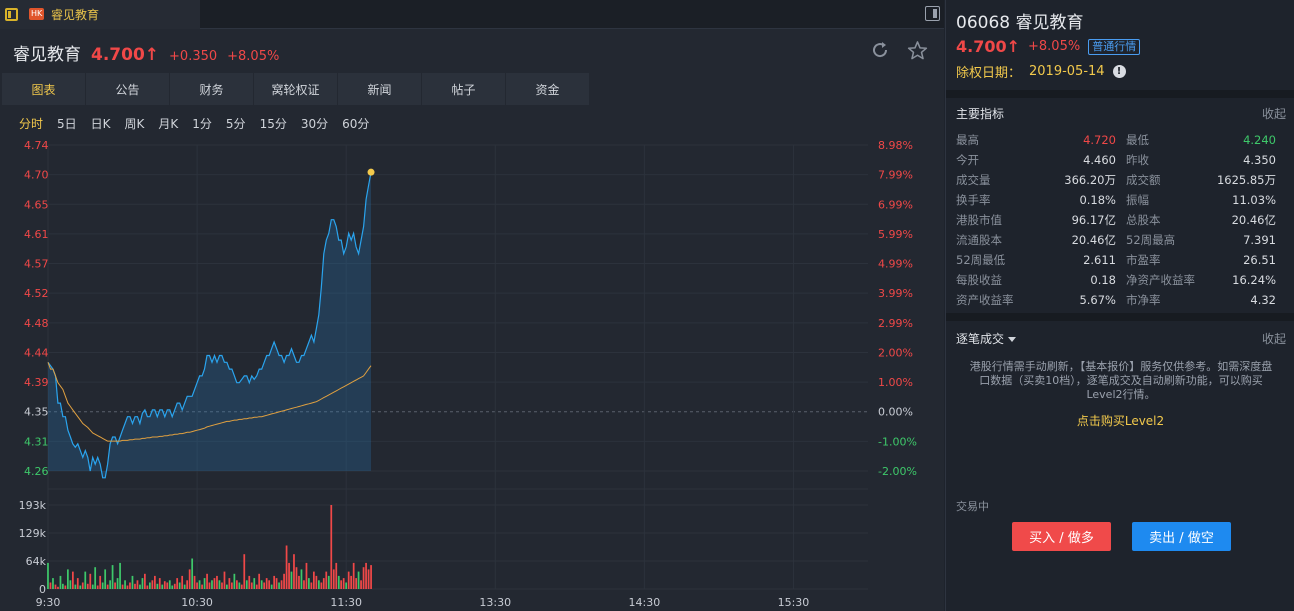 The width and height of the screenshot is (1294, 611). Describe the element at coordinates (1061, 536) in the screenshot. I see `buy-long-button: 买入 / 做多` at that location.